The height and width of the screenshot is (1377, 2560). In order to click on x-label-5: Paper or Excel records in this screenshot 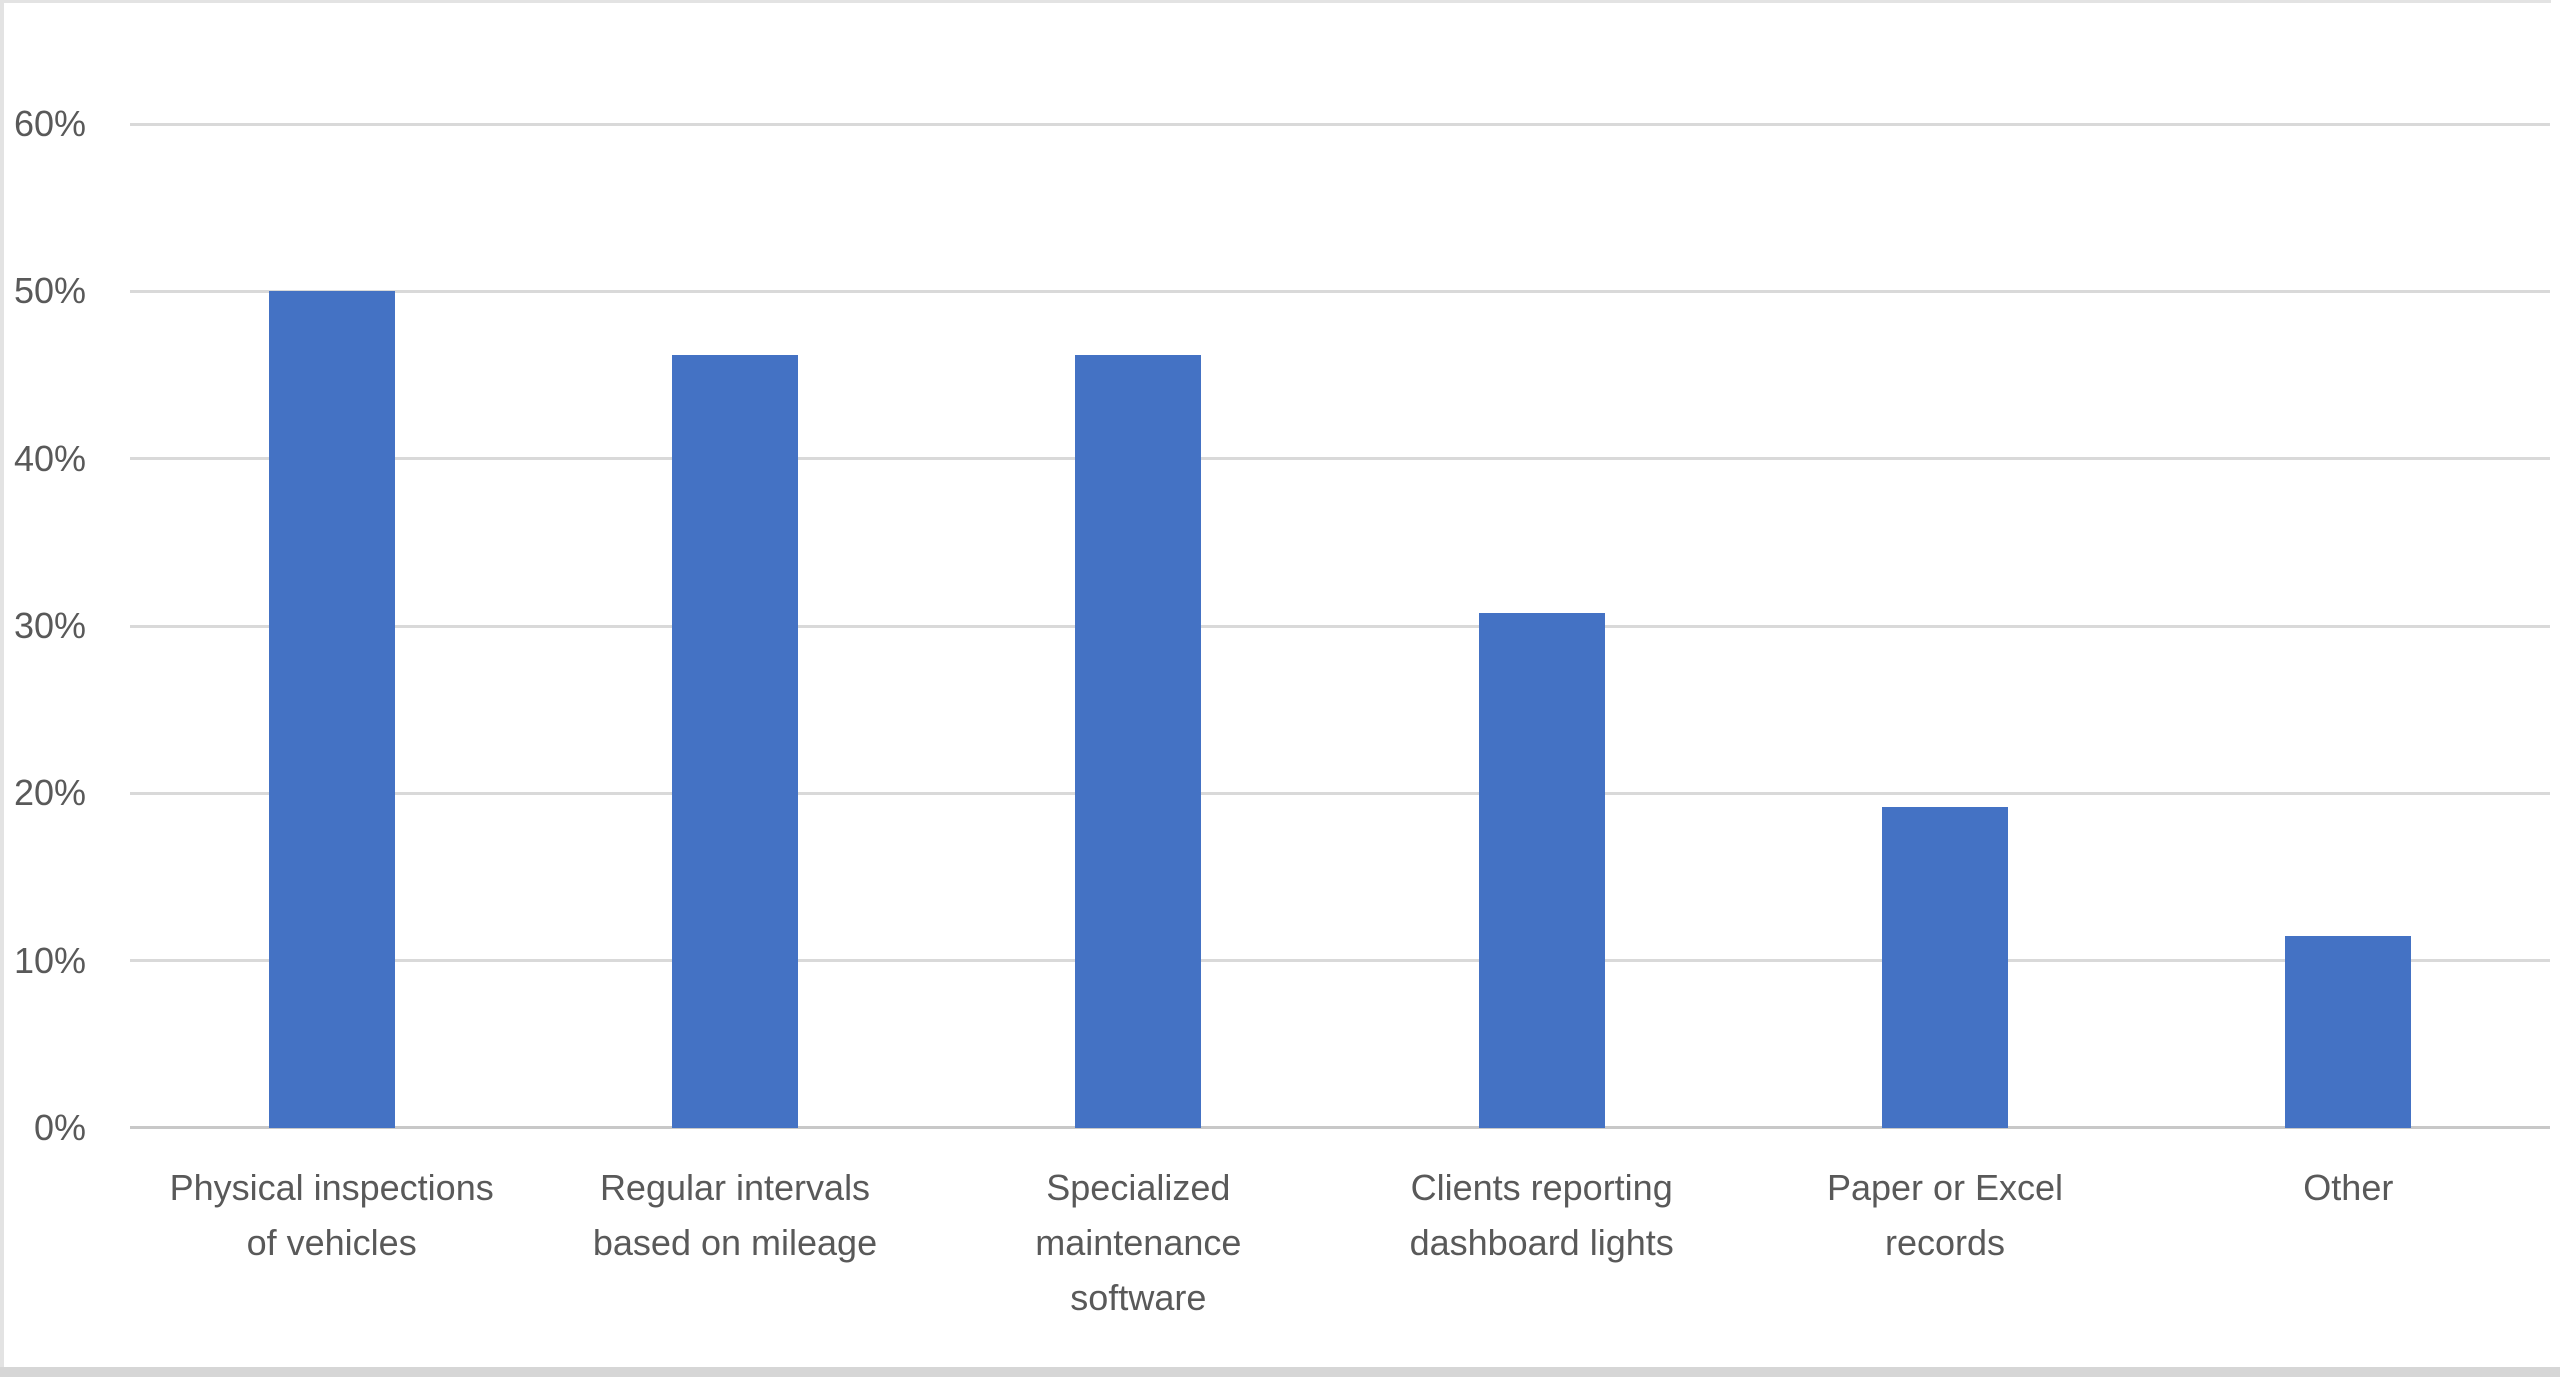, I will do `click(1945, 1215)`.